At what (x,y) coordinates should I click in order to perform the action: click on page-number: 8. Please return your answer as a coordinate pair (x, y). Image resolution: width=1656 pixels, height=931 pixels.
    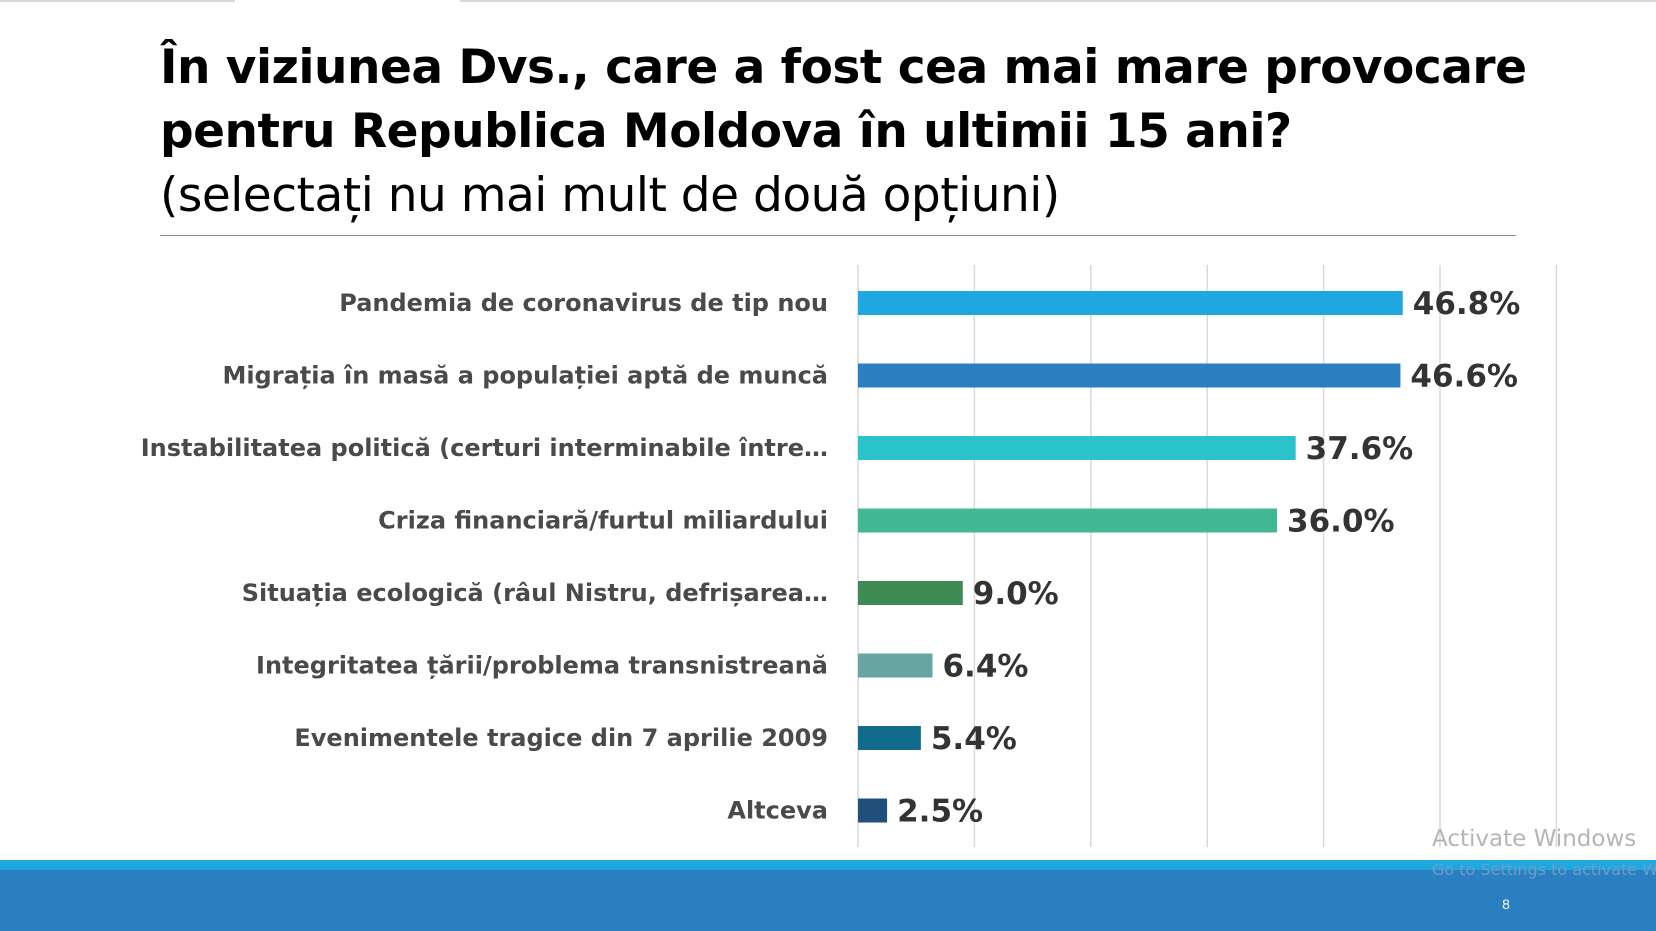
    Looking at the image, I should click on (1506, 904).